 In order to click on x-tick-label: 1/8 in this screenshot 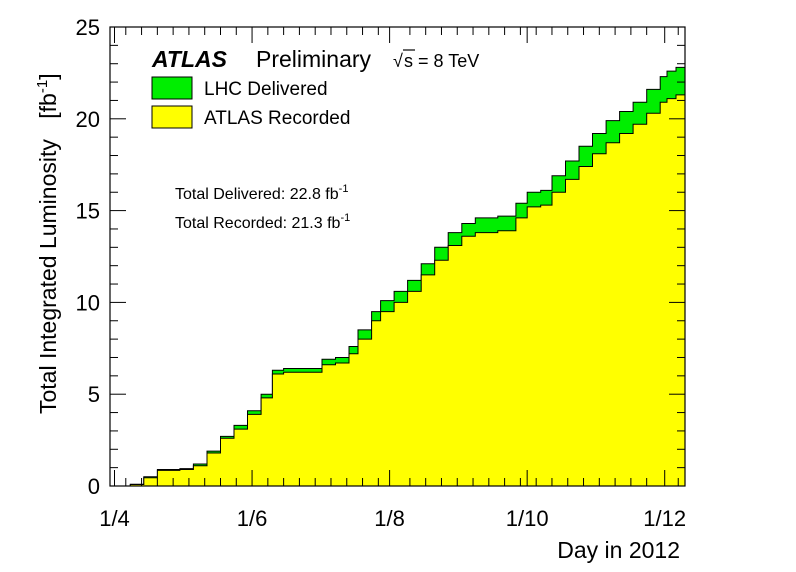, I will do `click(389, 518)`.